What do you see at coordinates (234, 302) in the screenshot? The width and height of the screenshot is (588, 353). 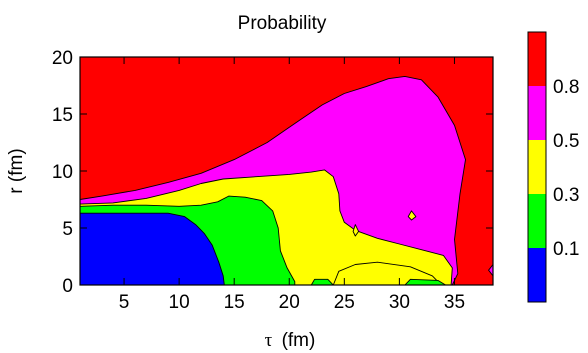 I see `x-tick-label: 15` at bounding box center [234, 302].